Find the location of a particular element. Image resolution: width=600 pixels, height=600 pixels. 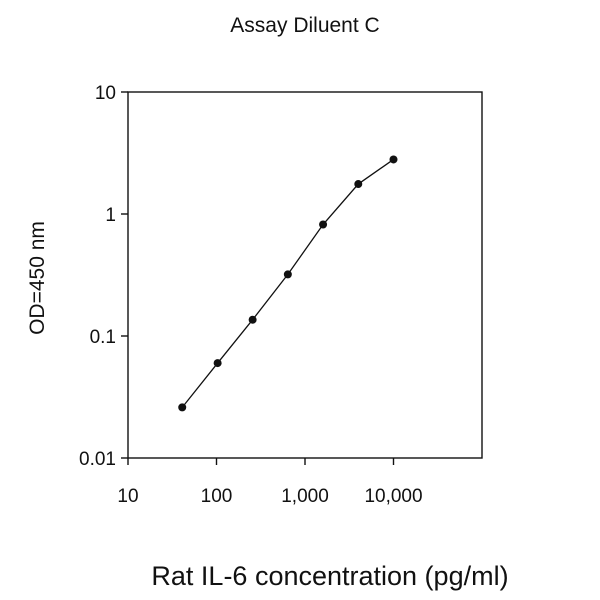

x-tick-label: 1,000 is located at coordinates (305, 496).